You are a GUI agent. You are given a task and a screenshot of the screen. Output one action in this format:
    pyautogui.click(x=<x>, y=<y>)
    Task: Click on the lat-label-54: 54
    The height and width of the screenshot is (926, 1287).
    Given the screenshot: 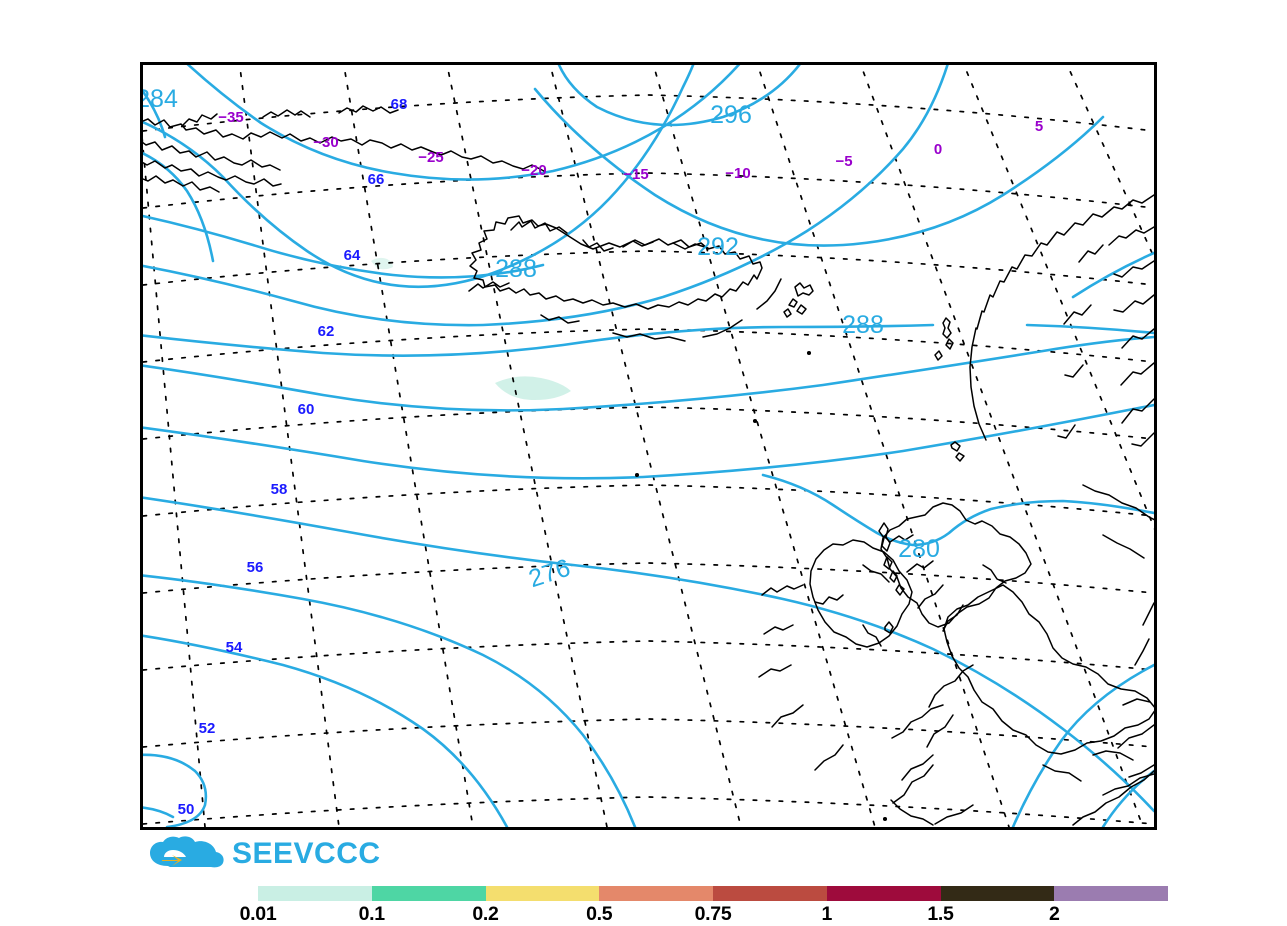 What is the action you would take?
    pyautogui.click(x=234, y=647)
    